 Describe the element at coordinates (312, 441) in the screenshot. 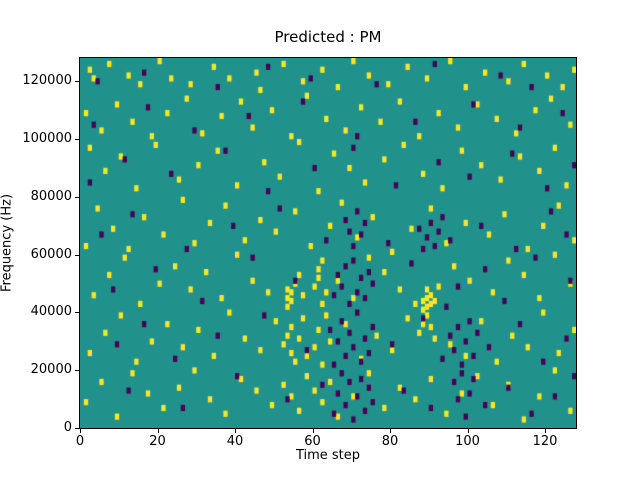

I see `x-tick-label: 60` at that location.